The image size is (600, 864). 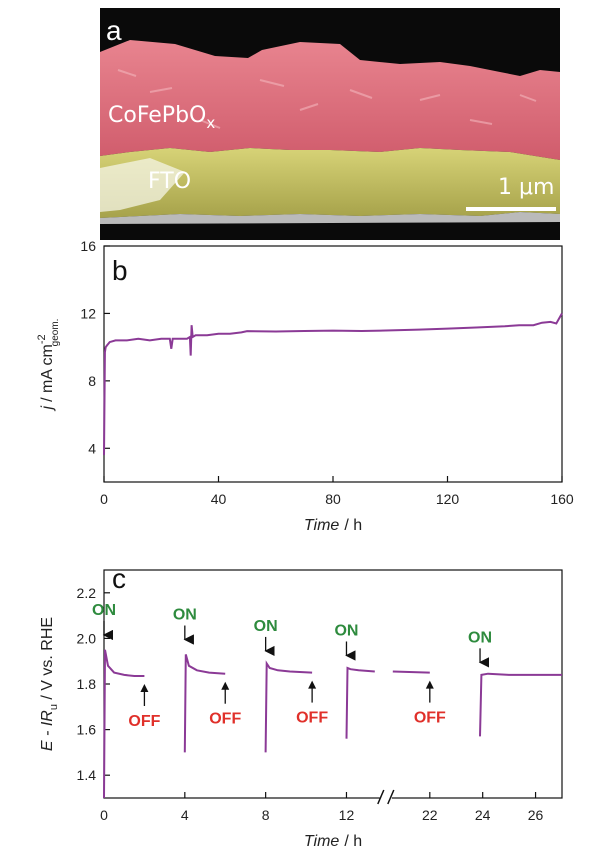 What do you see at coordinates (142, 185) in the screenshot?
I see `fto-glare` at bounding box center [142, 185].